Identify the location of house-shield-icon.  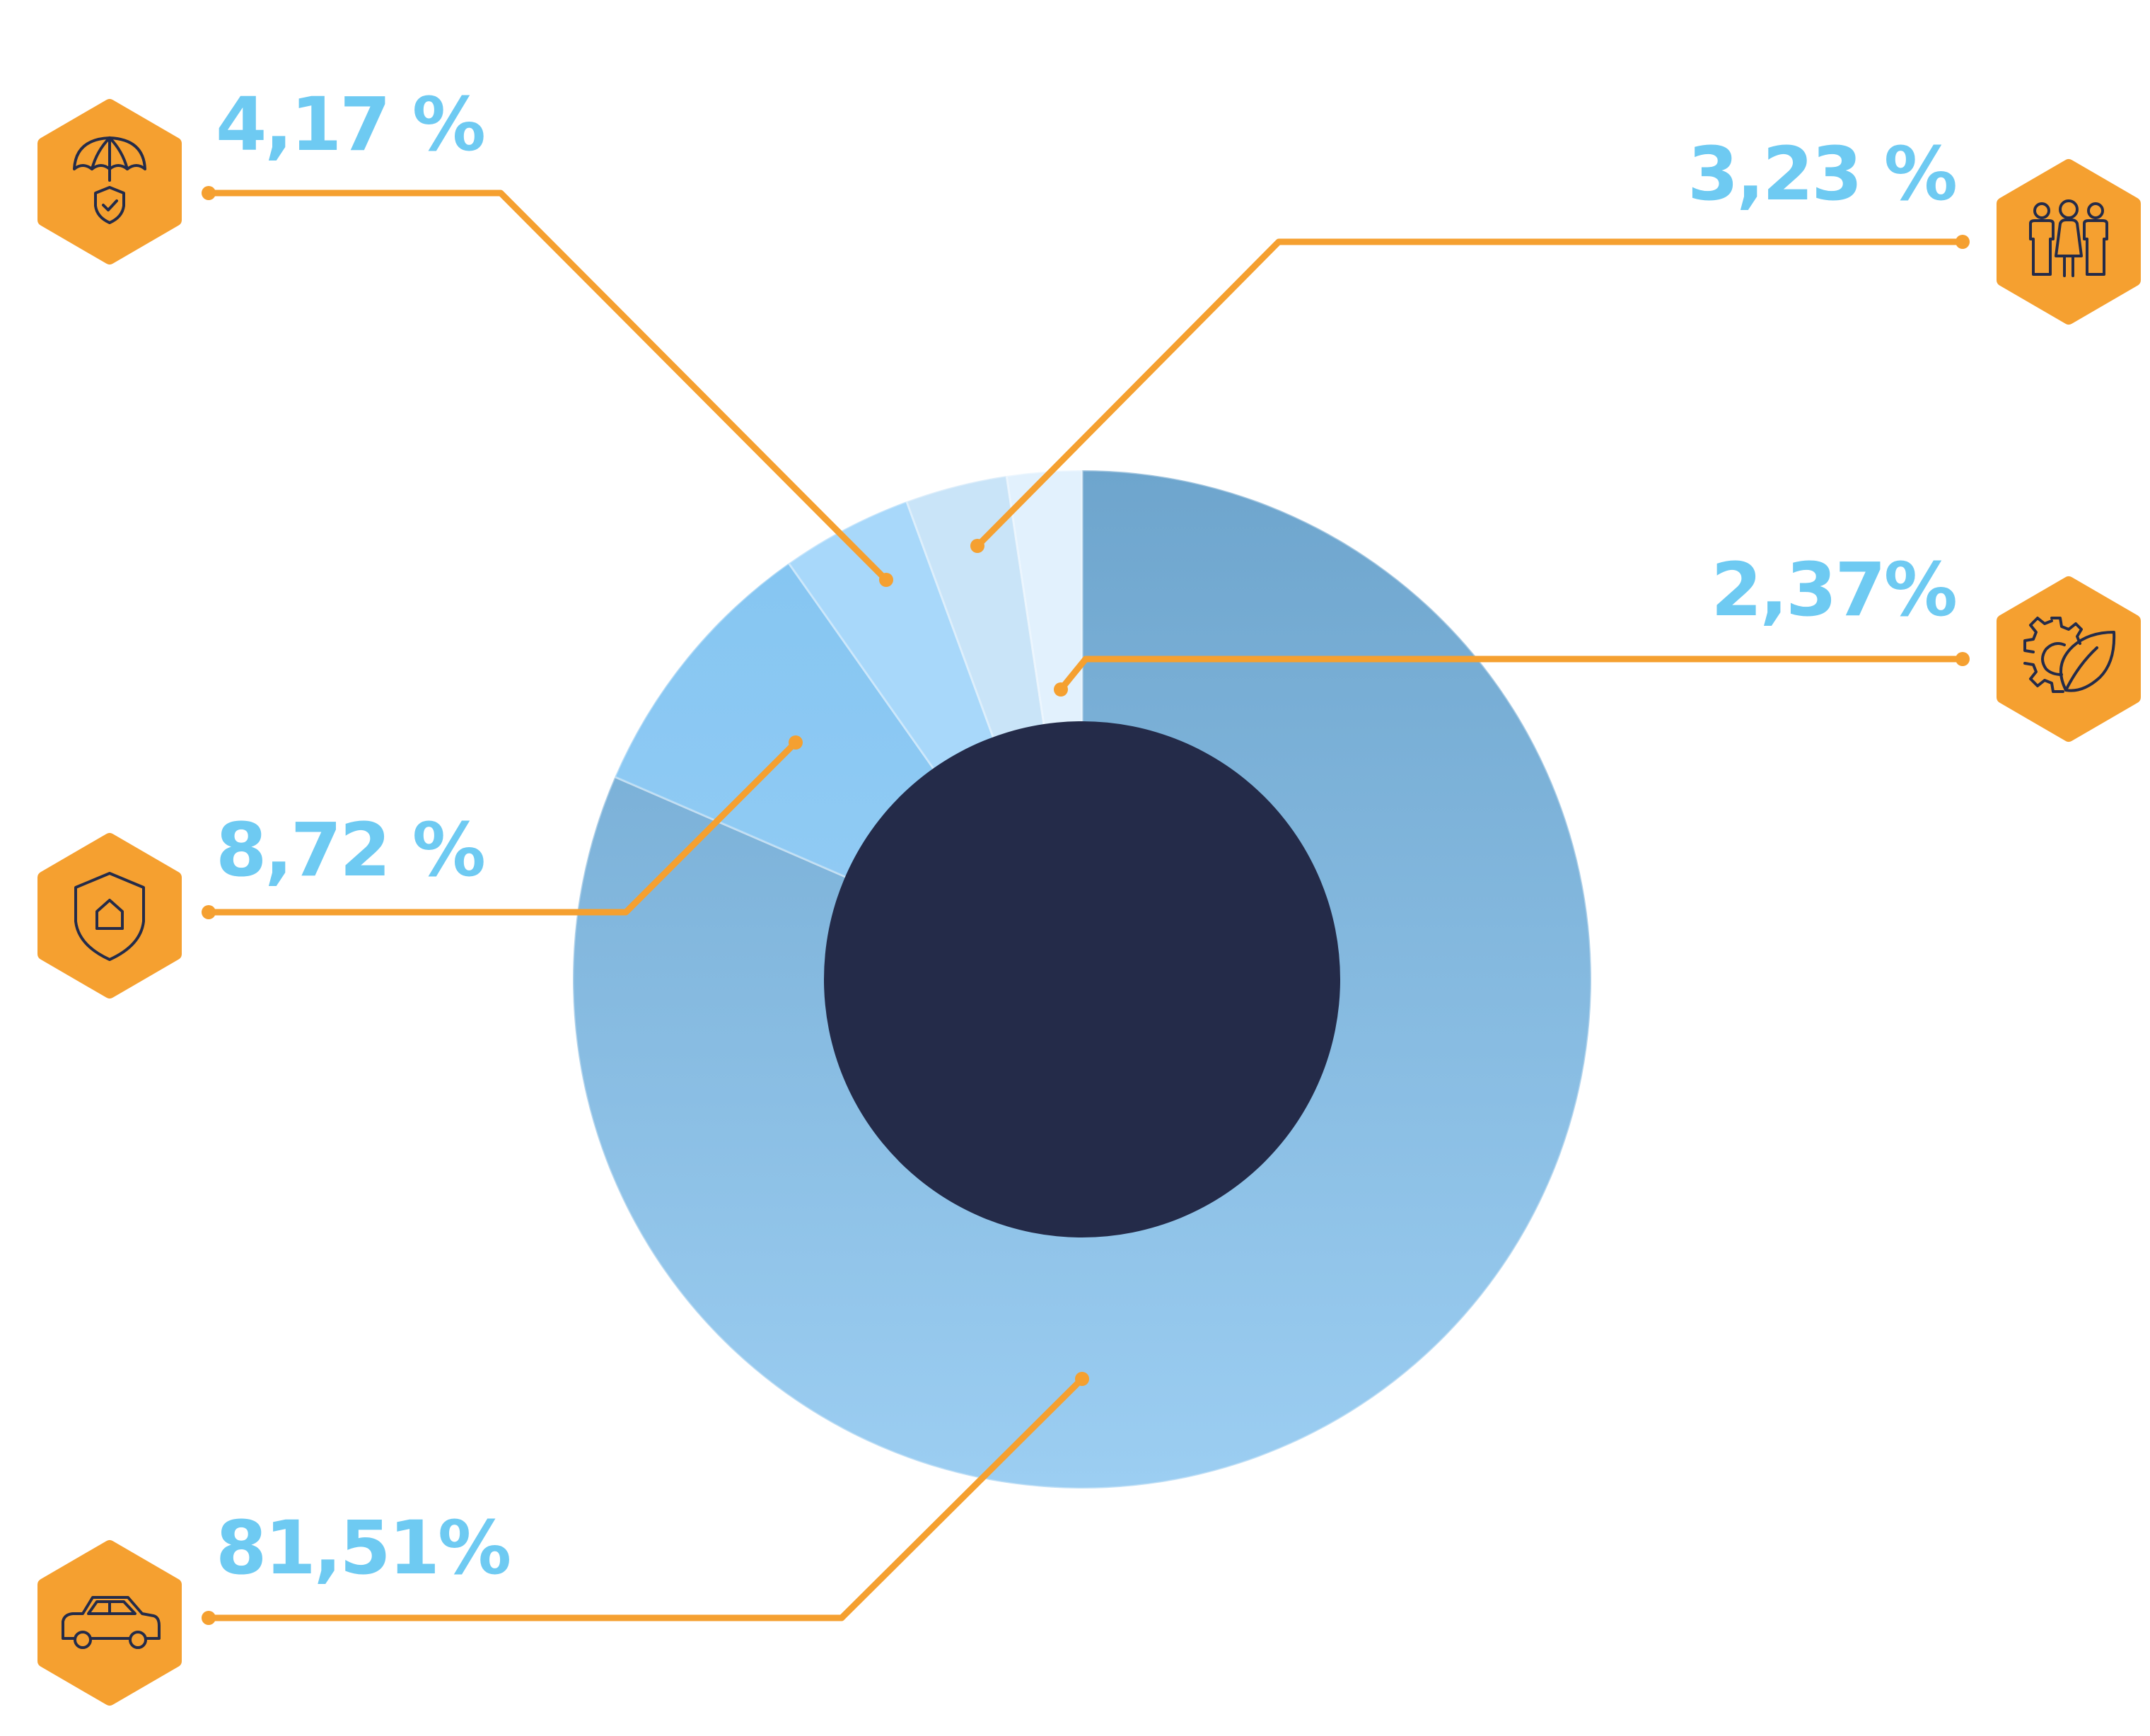
(109, 916).